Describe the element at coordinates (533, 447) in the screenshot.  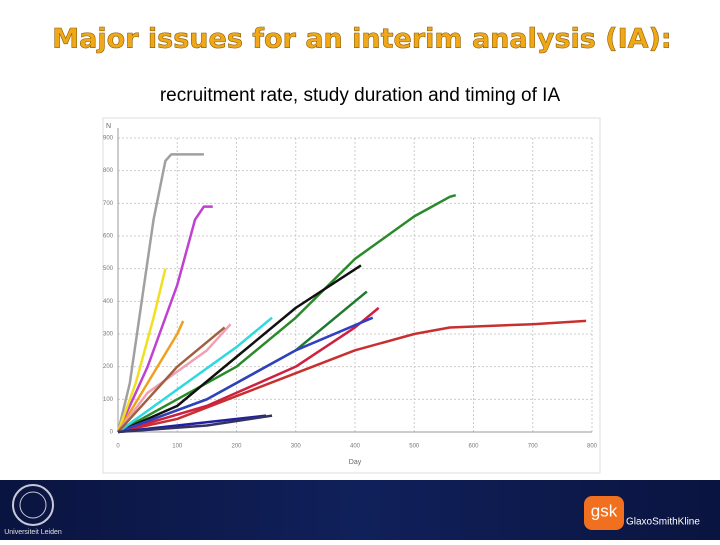
I see `x-tick-label: 700` at that location.